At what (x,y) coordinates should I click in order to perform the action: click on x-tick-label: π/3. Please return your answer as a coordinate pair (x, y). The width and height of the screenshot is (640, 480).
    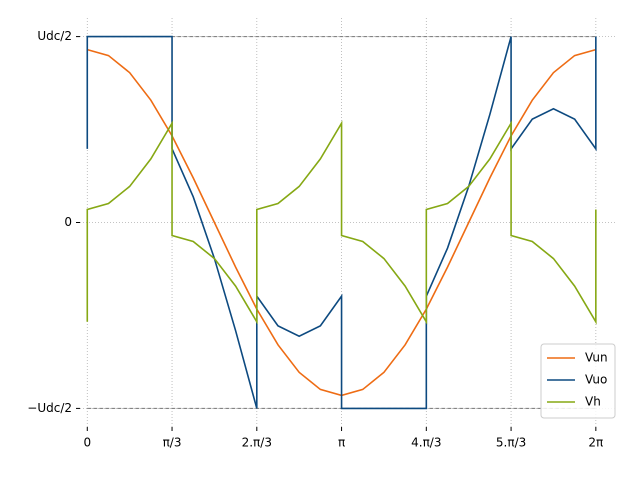
    Looking at the image, I should click on (172, 443).